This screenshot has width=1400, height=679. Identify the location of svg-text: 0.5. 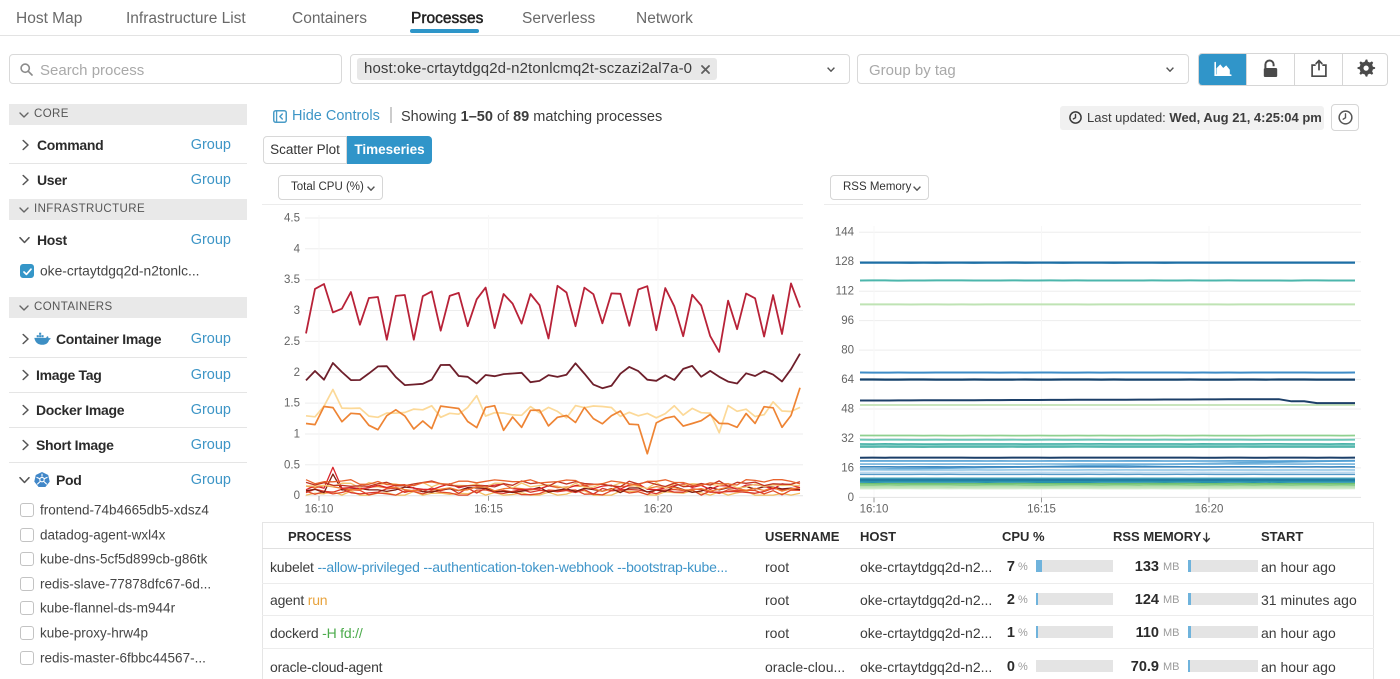
(292, 465).